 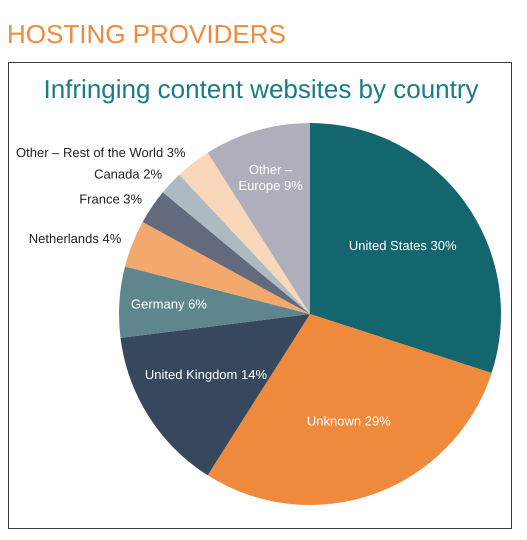 I want to click on slice-label: Canada 2%, so click(x=128, y=174).